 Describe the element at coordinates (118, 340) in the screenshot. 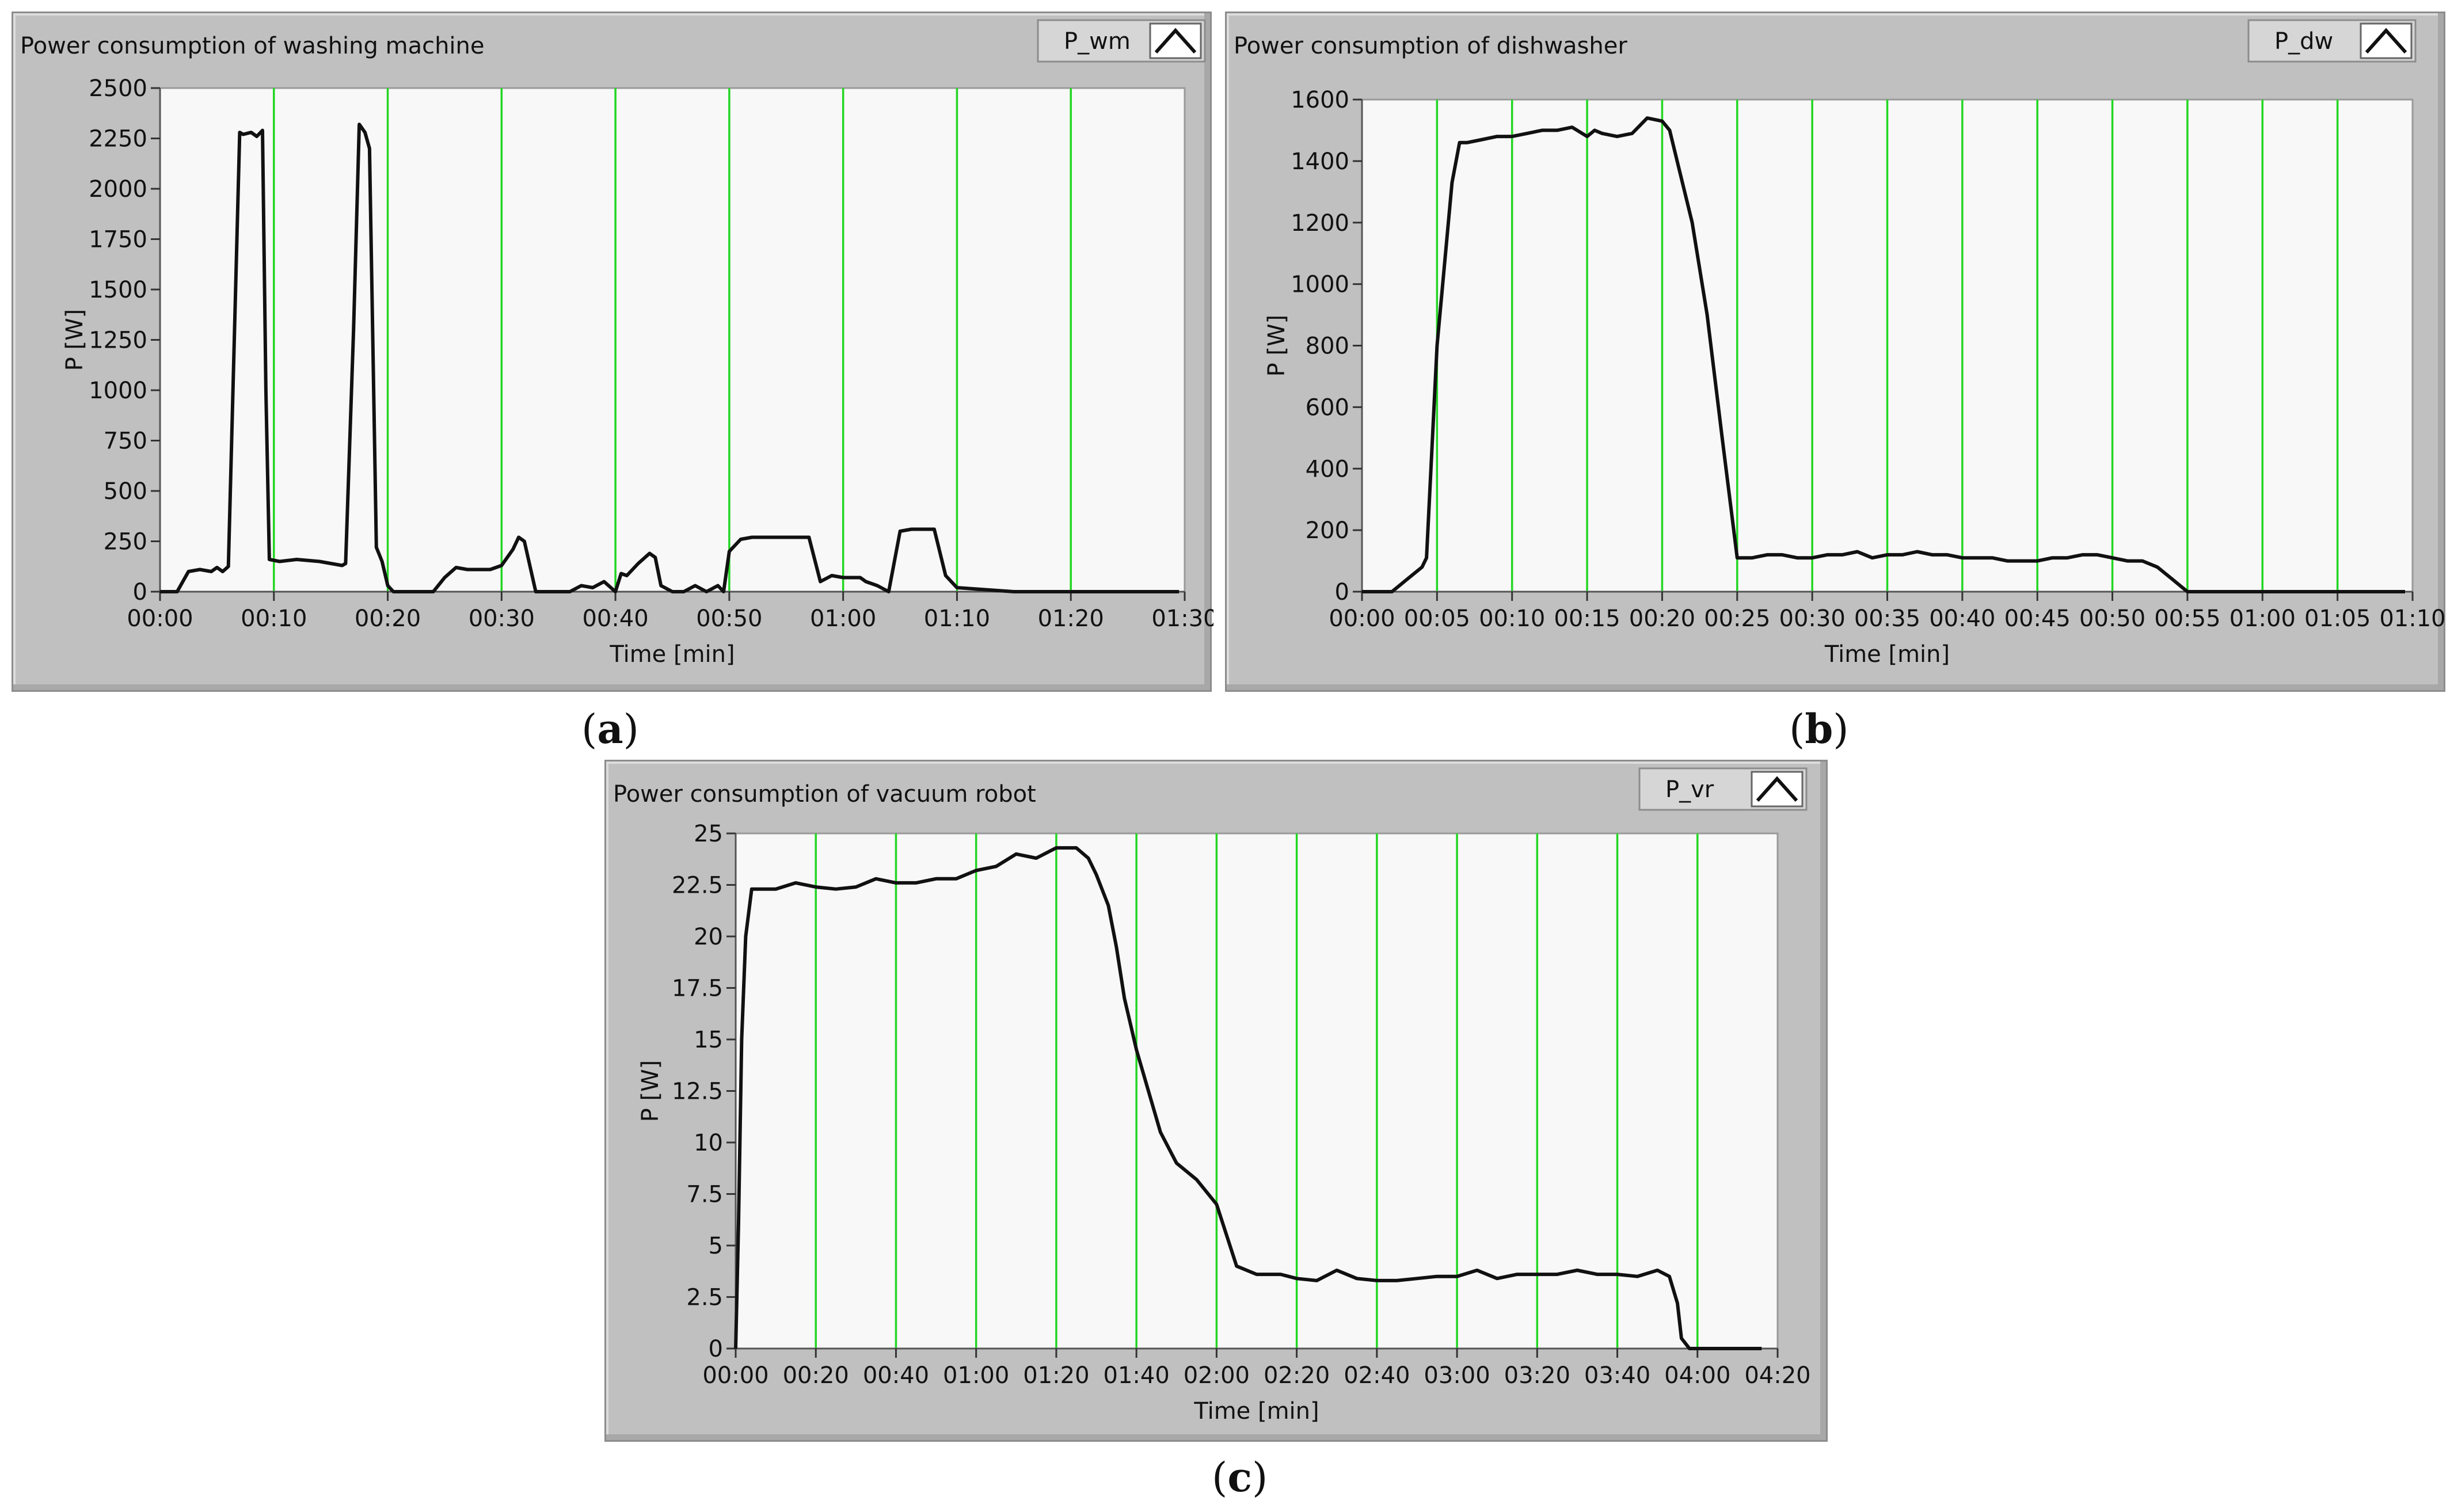

I see `y-tick-label: 1250` at that location.